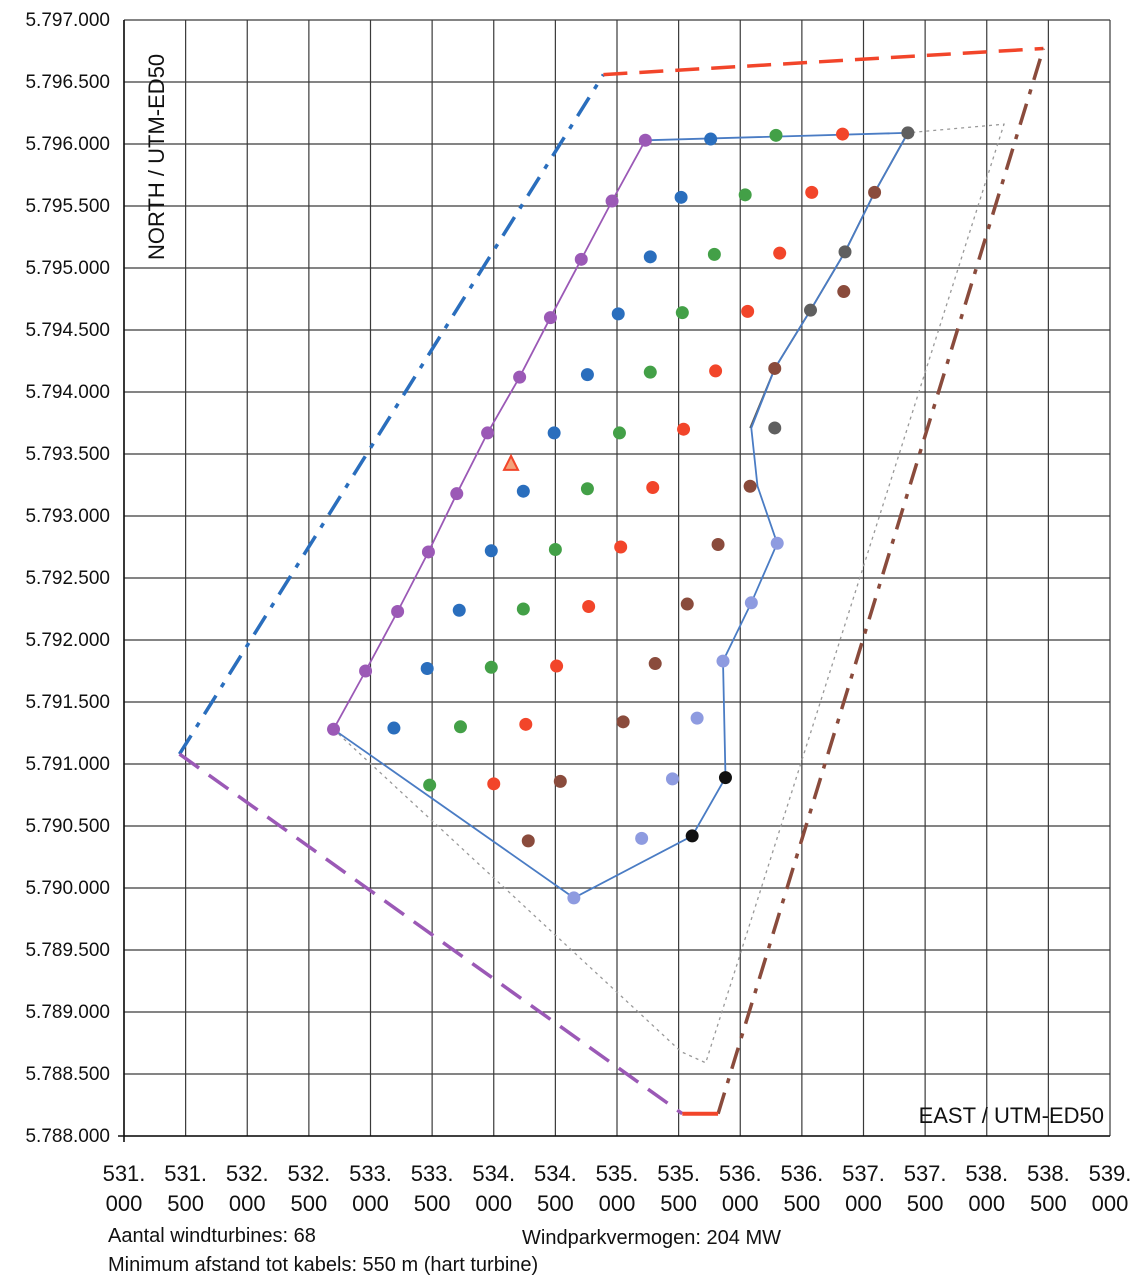 This screenshot has height=1279, width=1136. Describe the element at coordinates (431, 934) in the screenshot. I see `purple-export-cable` at that location.